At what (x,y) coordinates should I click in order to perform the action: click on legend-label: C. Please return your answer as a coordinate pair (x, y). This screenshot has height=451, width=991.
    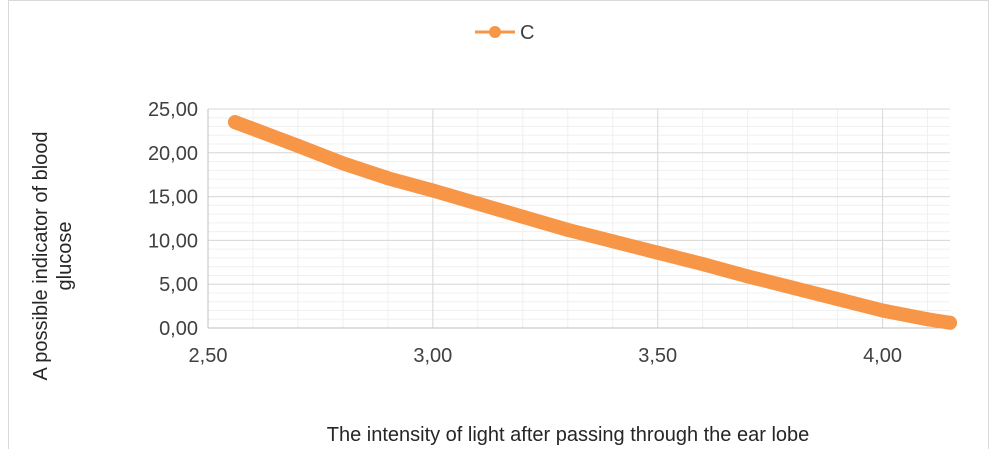
    Looking at the image, I should click on (527, 33).